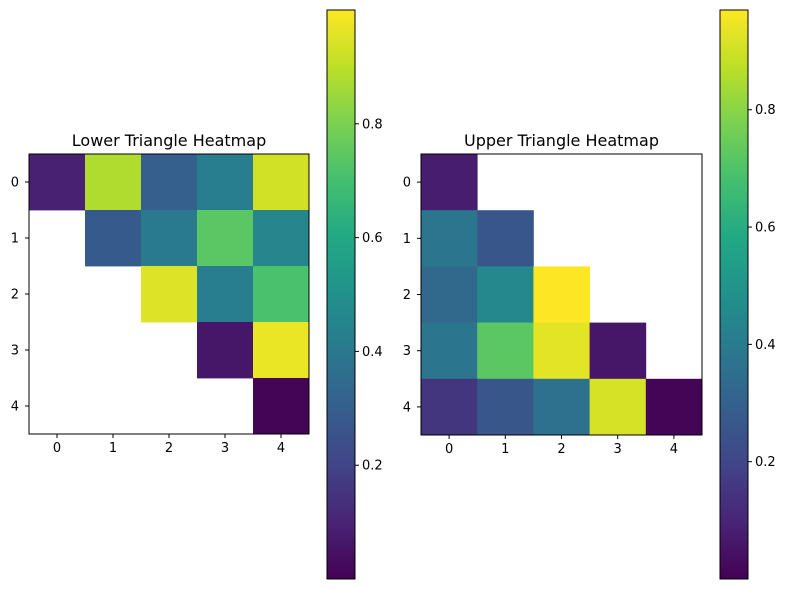 The image size is (789, 589). I want to click on lower-cell-r2-c3, so click(225, 294).